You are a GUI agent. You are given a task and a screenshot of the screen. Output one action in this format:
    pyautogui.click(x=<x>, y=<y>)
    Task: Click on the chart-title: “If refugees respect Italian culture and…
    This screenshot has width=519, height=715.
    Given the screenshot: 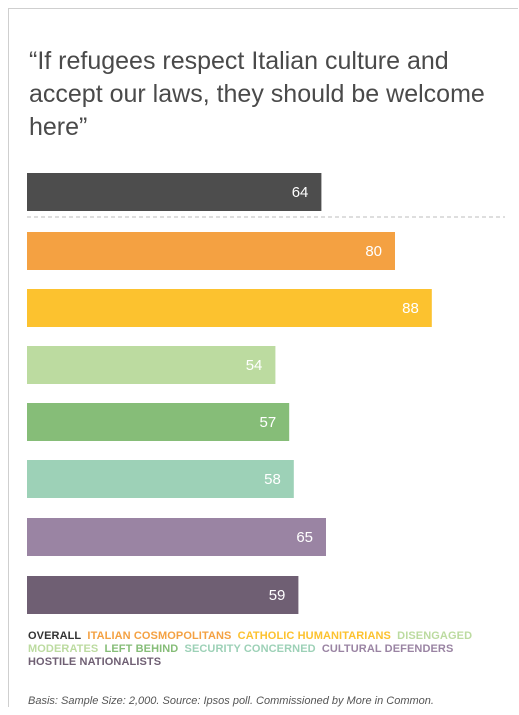 What is the action you would take?
    pyautogui.click(x=257, y=94)
    